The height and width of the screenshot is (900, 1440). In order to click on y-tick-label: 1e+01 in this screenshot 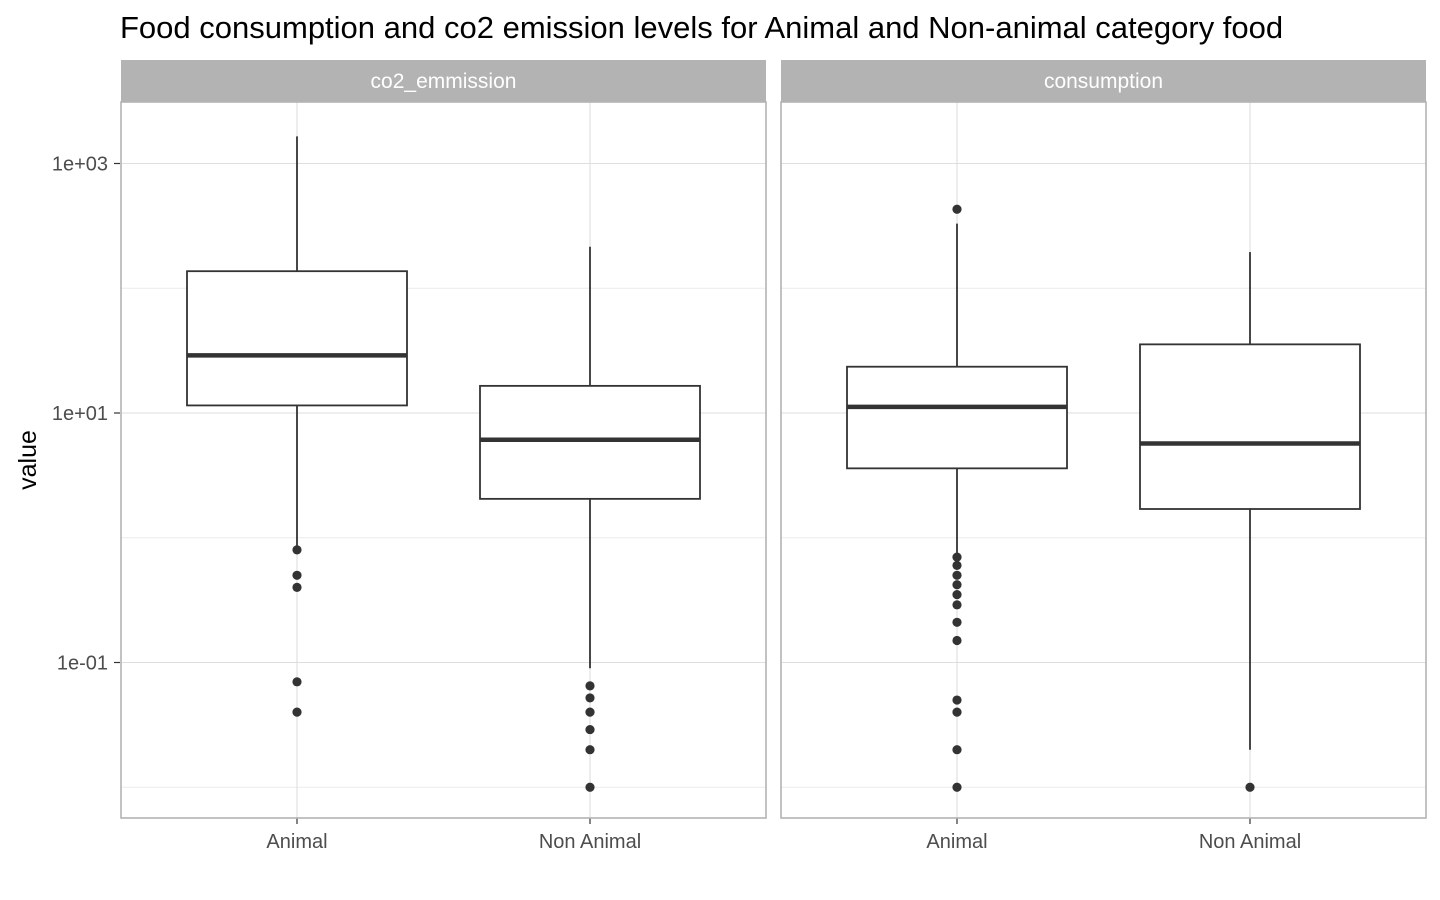, I will do `click(80, 414)`.